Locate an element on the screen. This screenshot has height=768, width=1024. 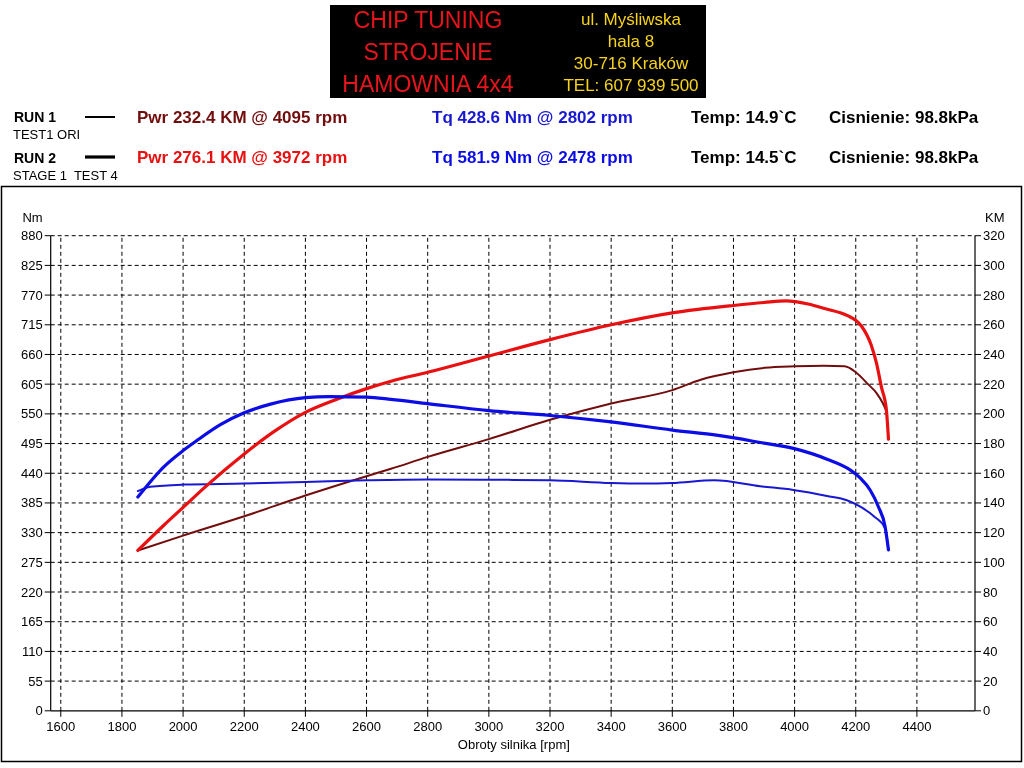
x-tick-label: 2000 is located at coordinates (183, 726).